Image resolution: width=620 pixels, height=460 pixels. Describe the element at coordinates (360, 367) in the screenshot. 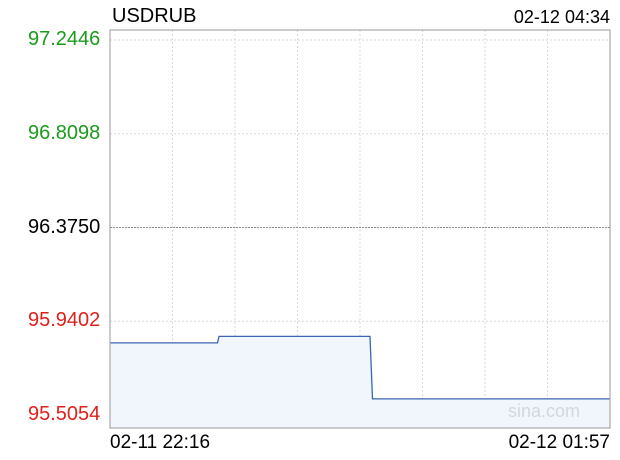

I see `price-line` at that location.